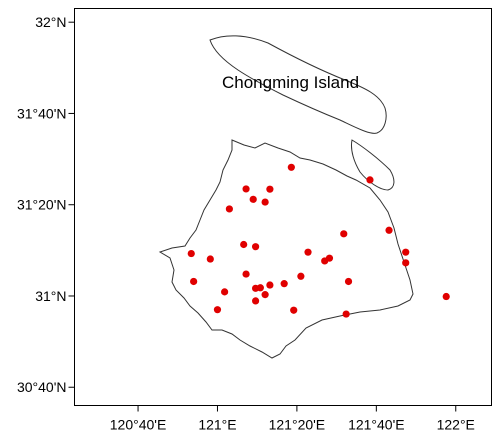 The width and height of the screenshot is (500, 439). I want to click on lat-tick-label: 32°N, so click(50, 22).